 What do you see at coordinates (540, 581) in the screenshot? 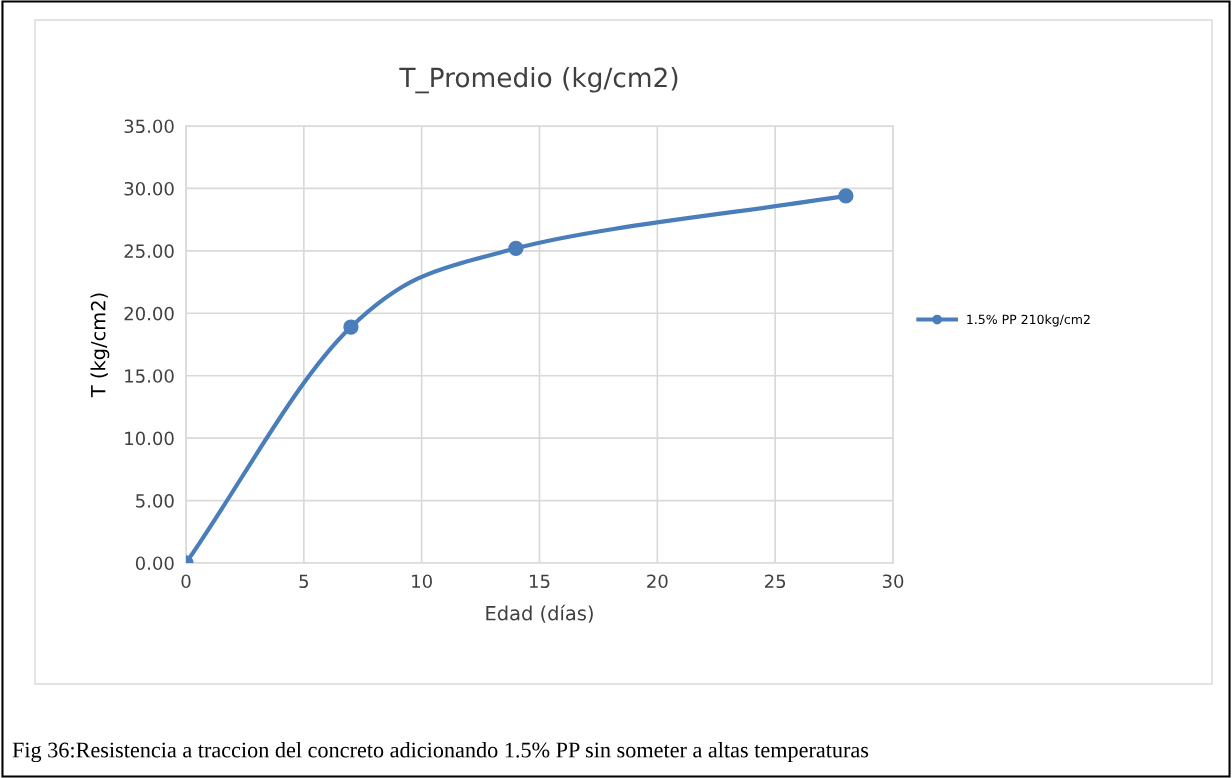
I see `x-tick-label: 15` at bounding box center [540, 581].